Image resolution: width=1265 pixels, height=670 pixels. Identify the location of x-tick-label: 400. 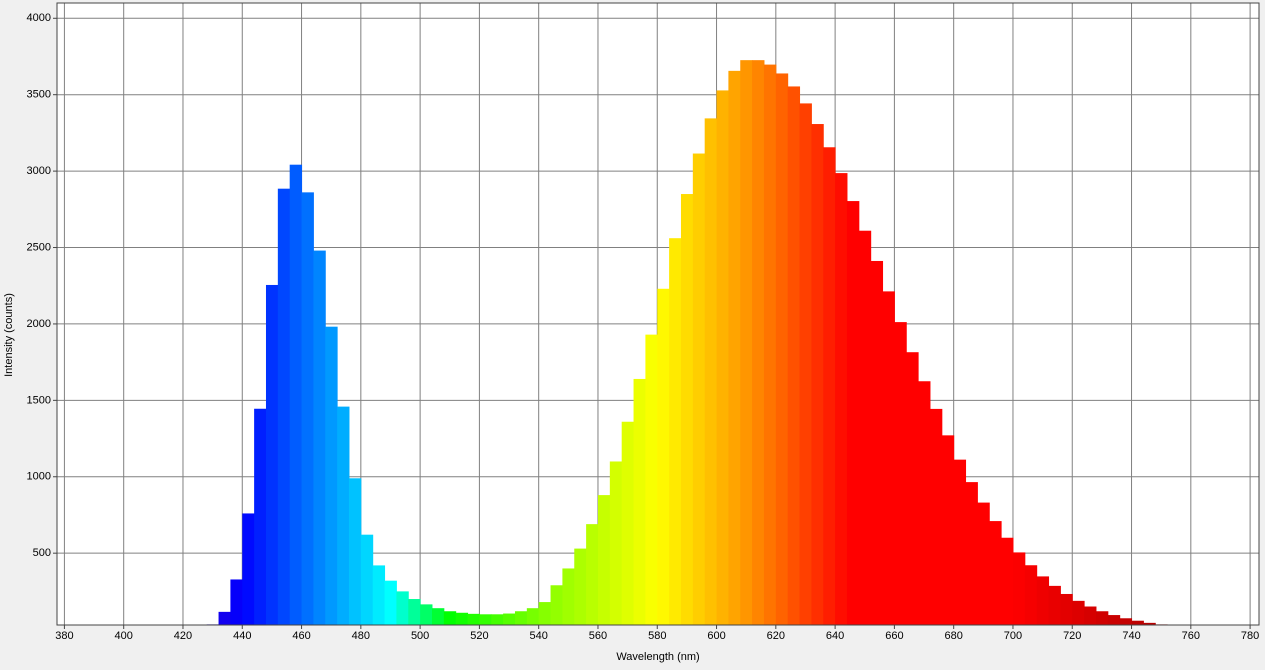
(124, 636).